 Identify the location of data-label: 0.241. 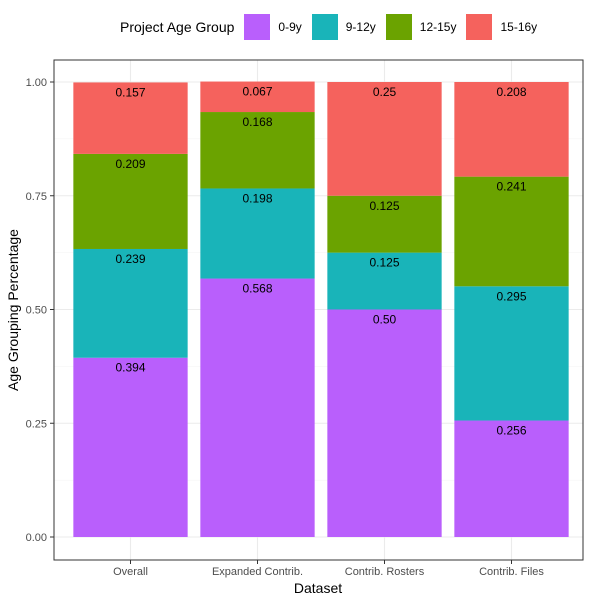
(511, 187).